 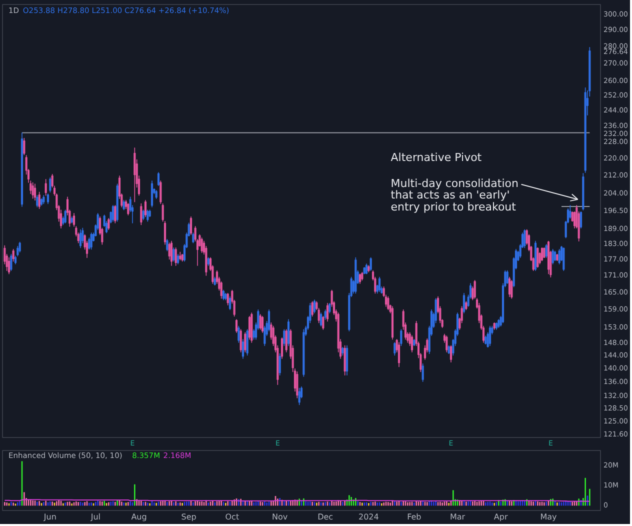 I want to click on x-tick-label: Oct, so click(x=232, y=517).